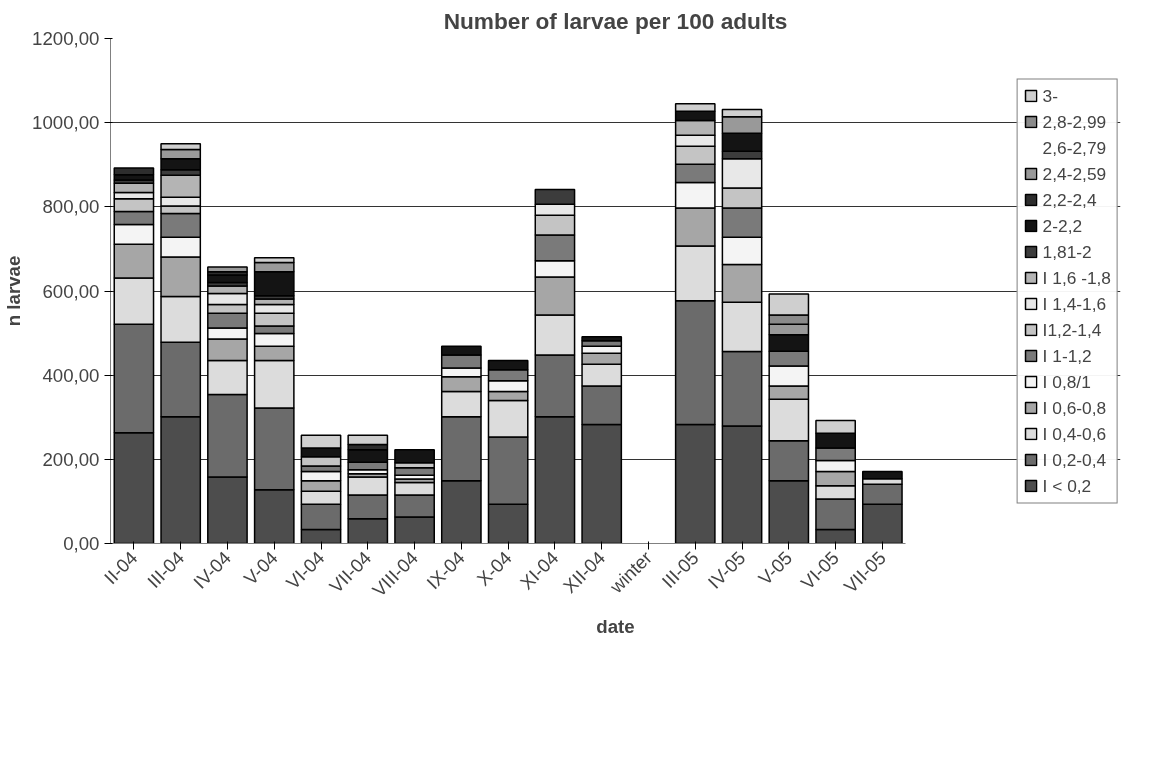 This screenshot has height=758, width=1154. Describe the element at coordinates (1051, 95) in the screenshot. I see `legend-label: 3-` at that location.